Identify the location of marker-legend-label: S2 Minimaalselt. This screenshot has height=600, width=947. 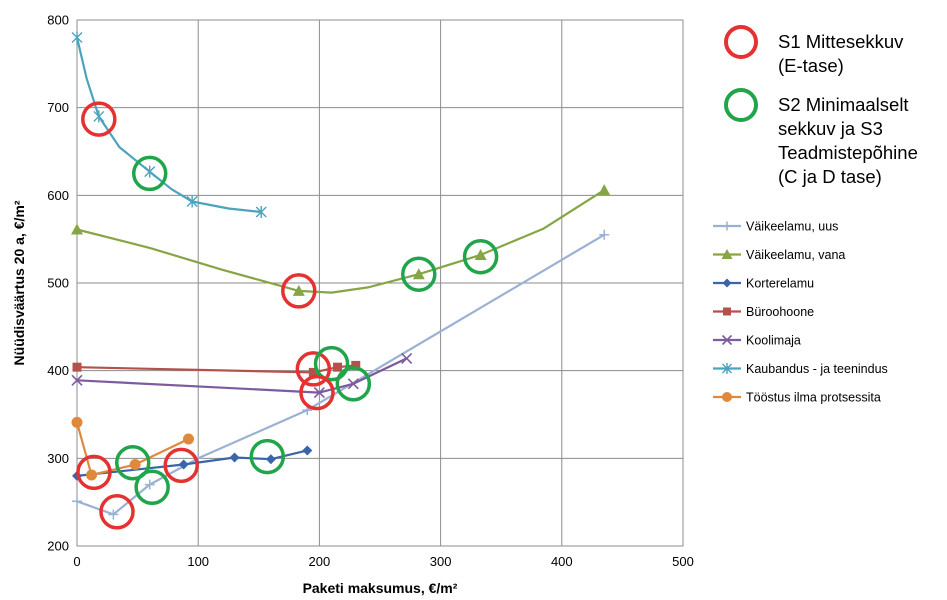
(843, 104).